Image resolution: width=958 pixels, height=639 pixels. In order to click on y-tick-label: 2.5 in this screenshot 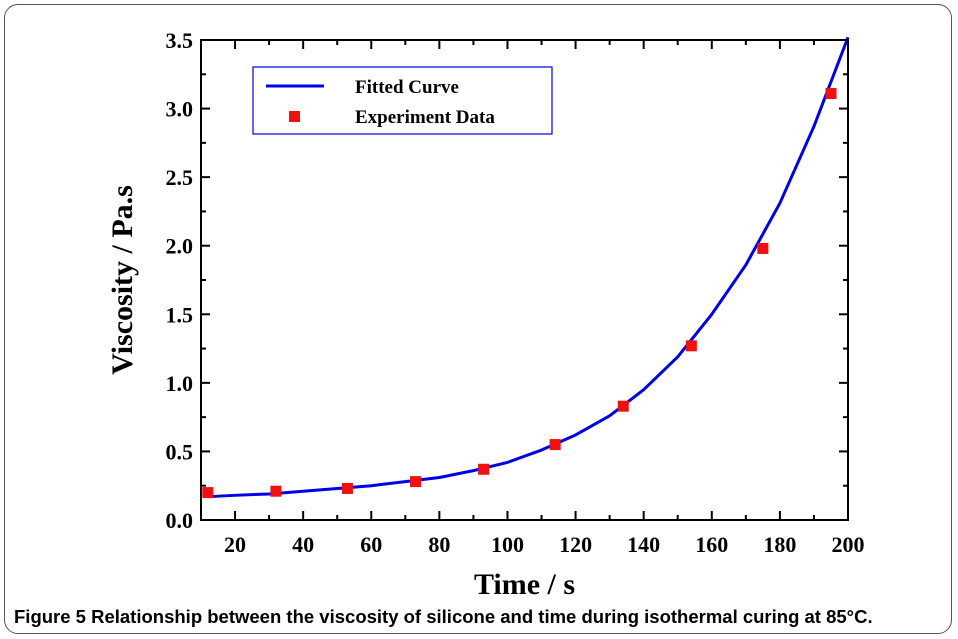, I will do `click(180, 177)`.